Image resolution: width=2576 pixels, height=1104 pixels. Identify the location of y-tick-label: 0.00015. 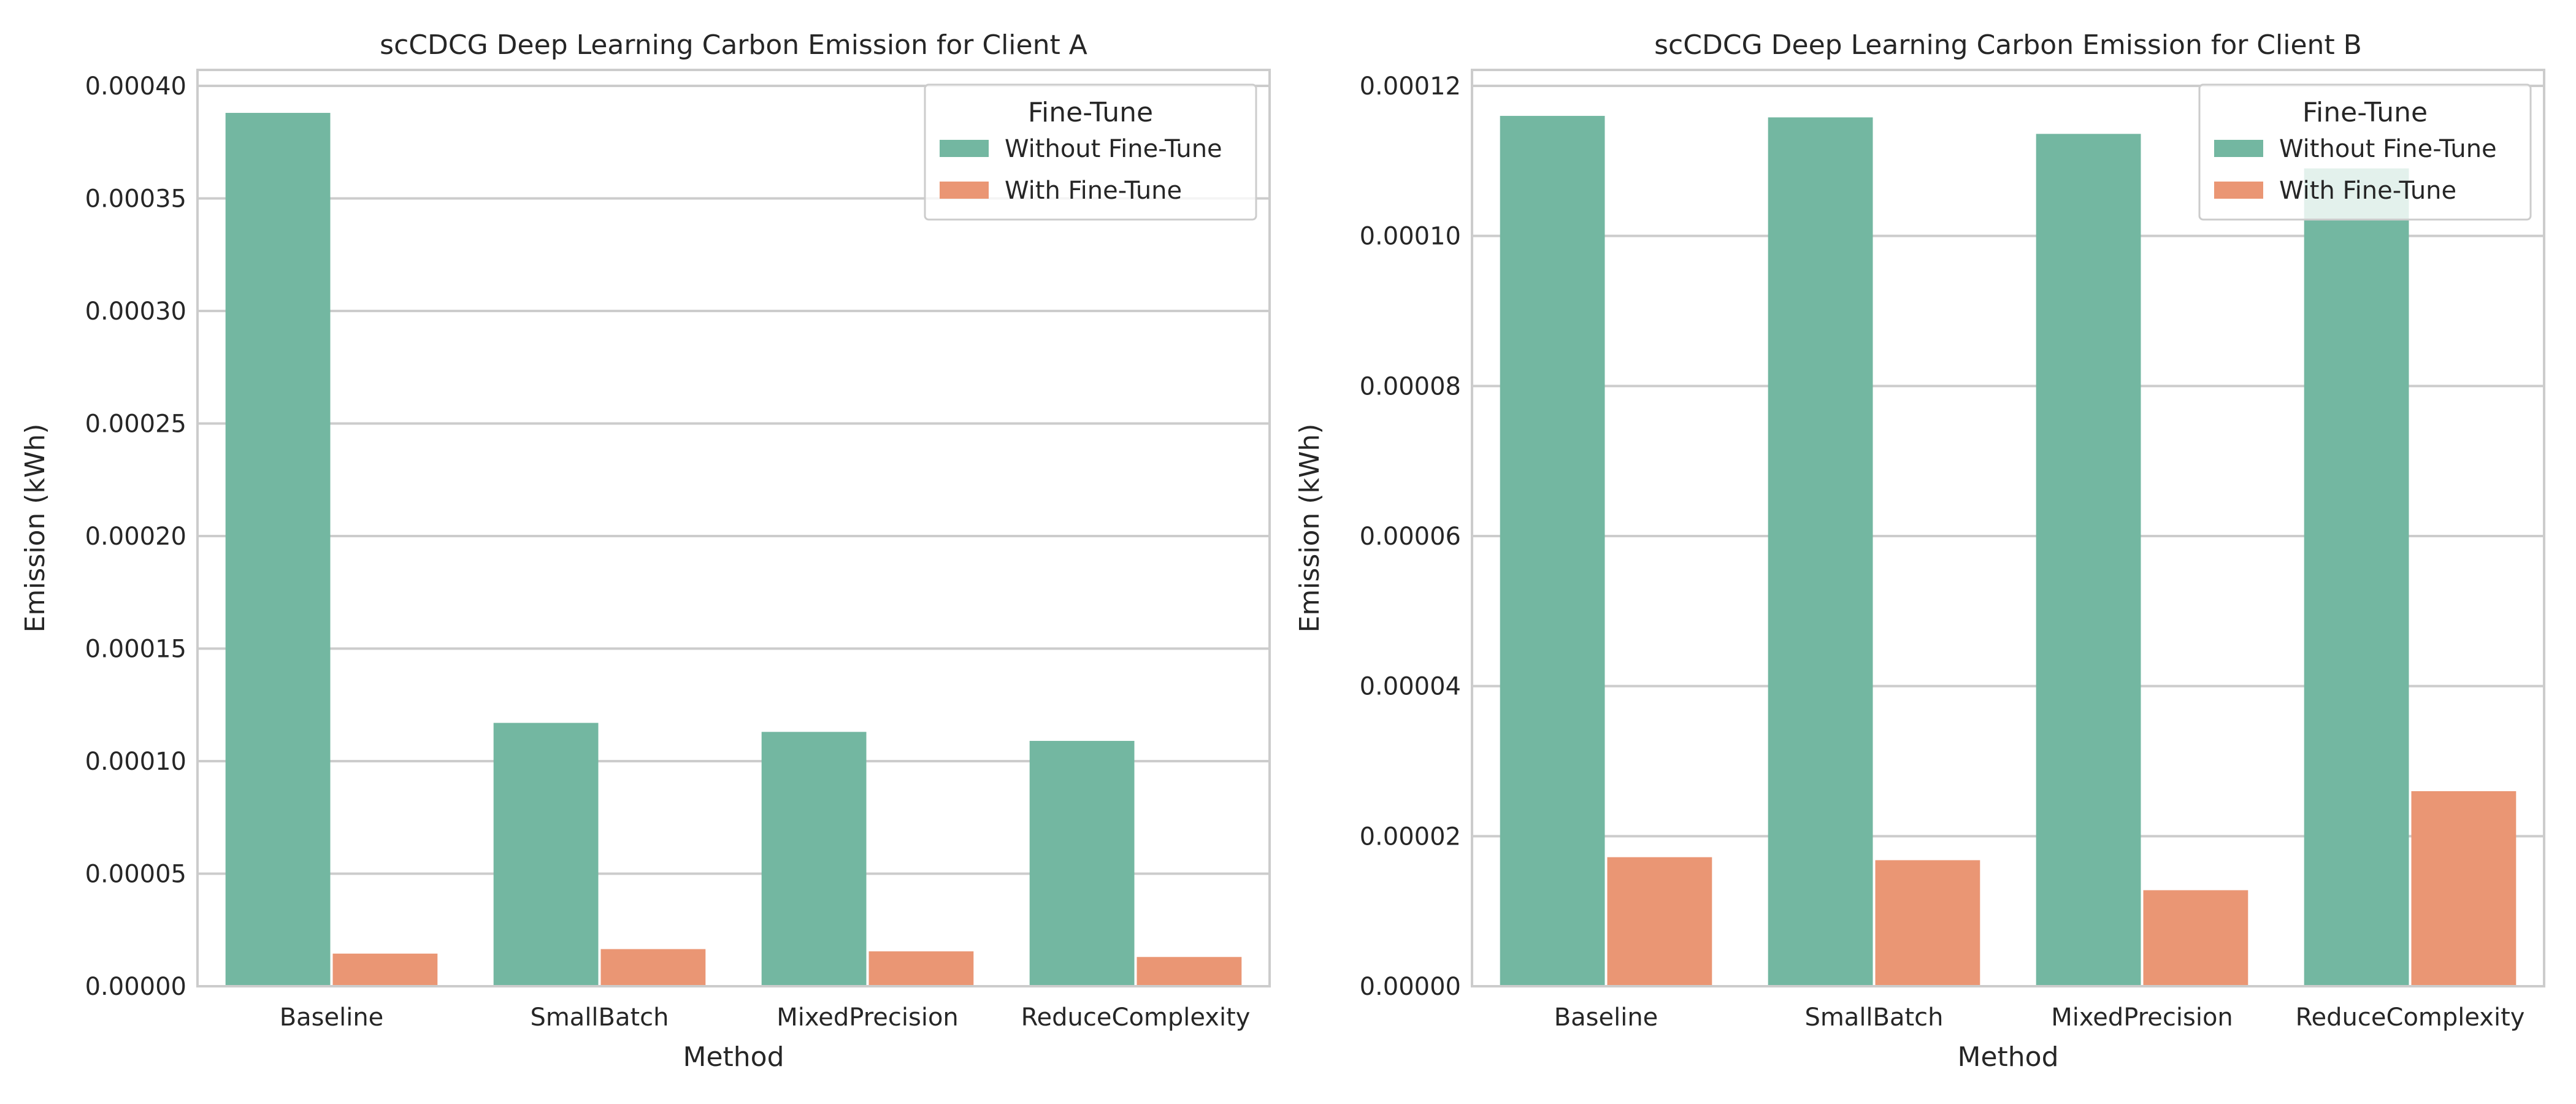
(135, 649).